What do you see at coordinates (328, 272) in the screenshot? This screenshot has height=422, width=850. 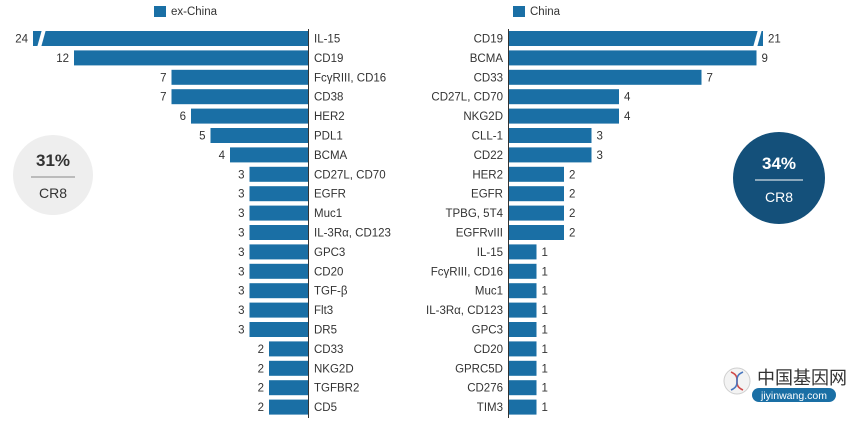 I see `category-label-ex-china-cd20: CD20` at bounding box center [328, 272].